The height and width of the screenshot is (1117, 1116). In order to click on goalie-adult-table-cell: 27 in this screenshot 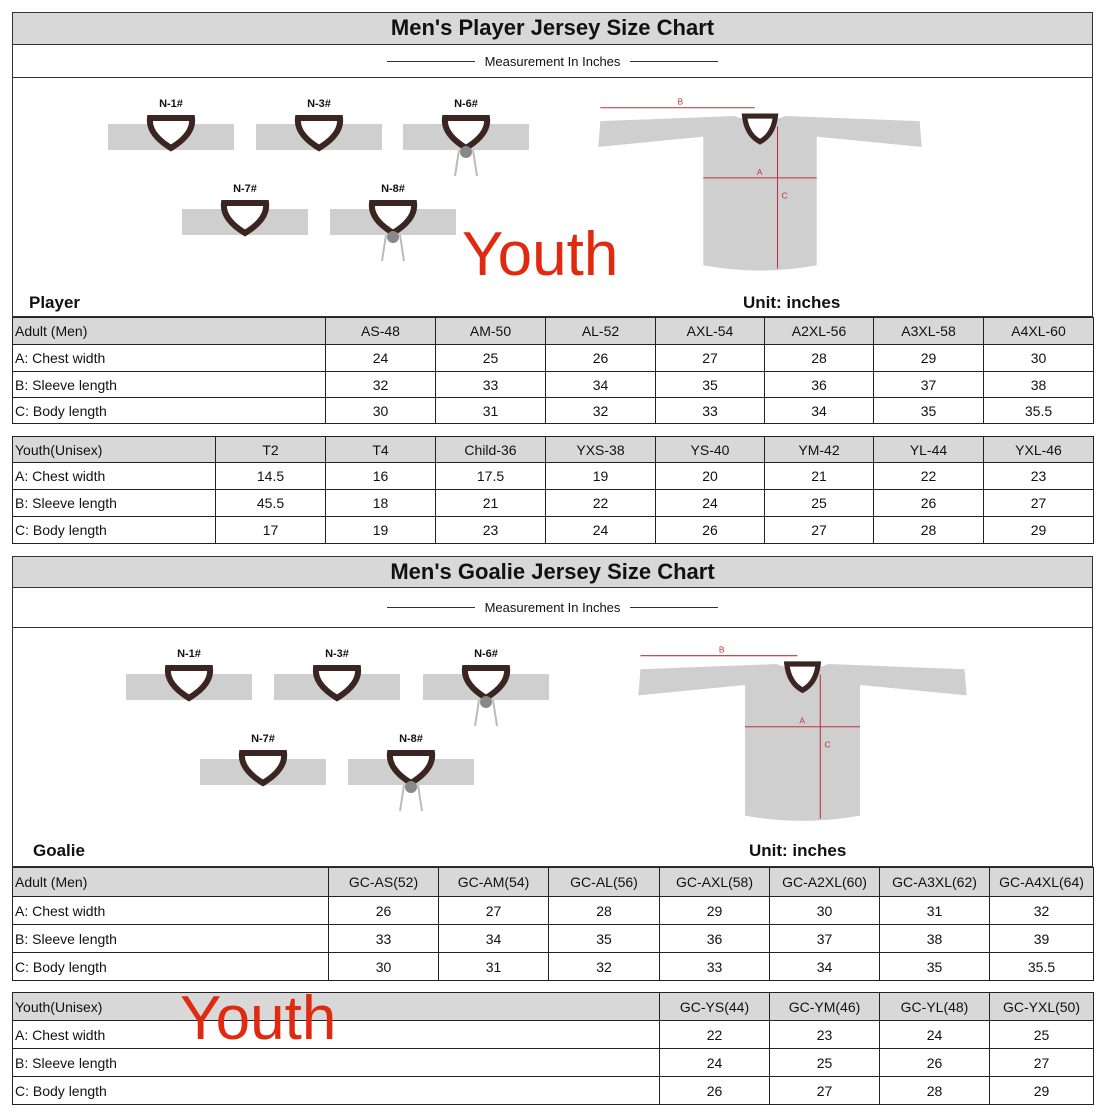, I will do `click(493, 910)`.